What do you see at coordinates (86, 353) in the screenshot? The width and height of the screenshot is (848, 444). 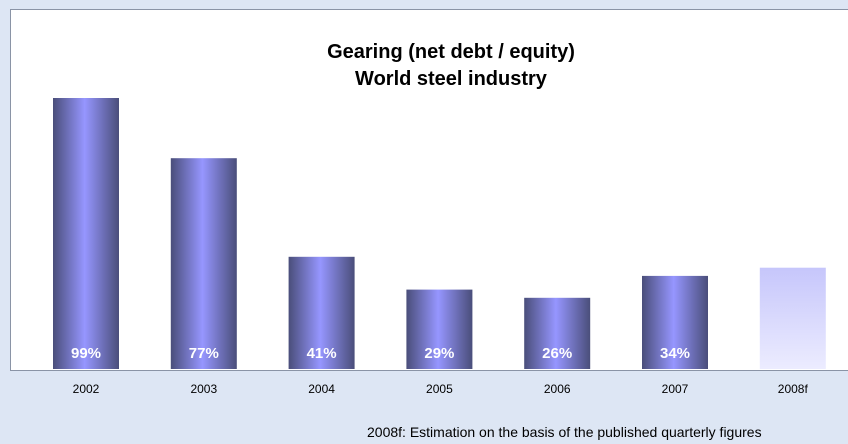 I see `bar-value-label-2002: 99%` at bounding box center [86, 353].